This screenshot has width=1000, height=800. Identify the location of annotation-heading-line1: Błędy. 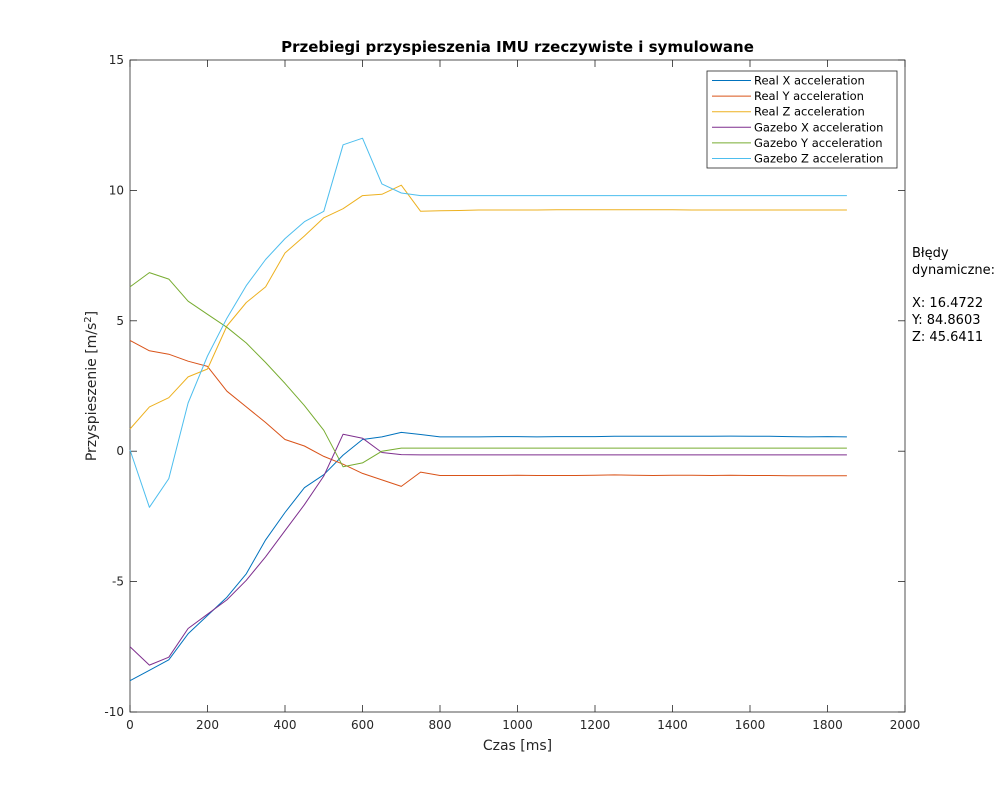
(930, 253).